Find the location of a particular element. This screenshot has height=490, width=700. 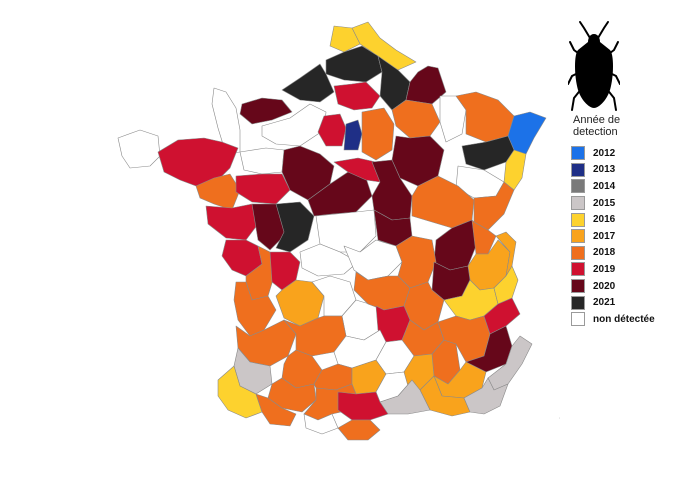

dept-charente-maritime is located at coordinates (255, 309).